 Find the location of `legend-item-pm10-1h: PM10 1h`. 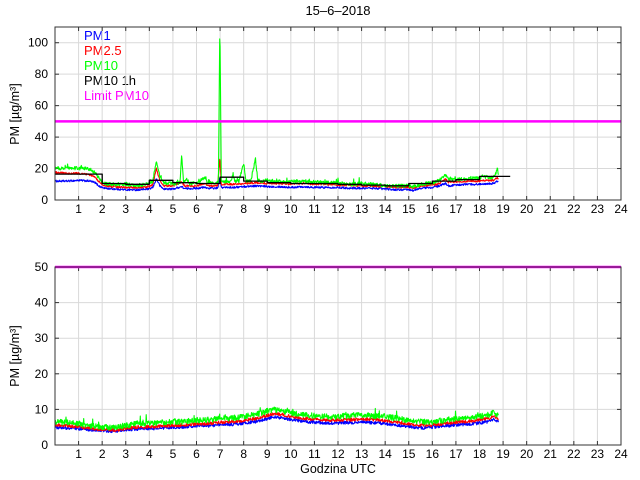

legend-item-pm10-1h: PM10 1h is located at coordinates (110, 80).